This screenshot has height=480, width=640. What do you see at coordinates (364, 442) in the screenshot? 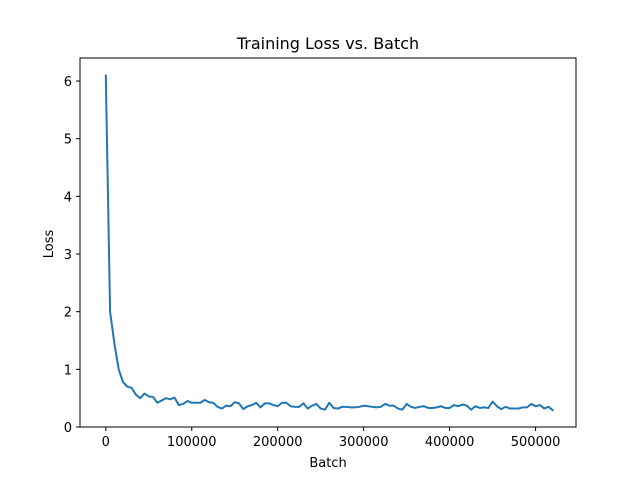
I see `x-tick-label: 300000` at bounding box center [364, 442].